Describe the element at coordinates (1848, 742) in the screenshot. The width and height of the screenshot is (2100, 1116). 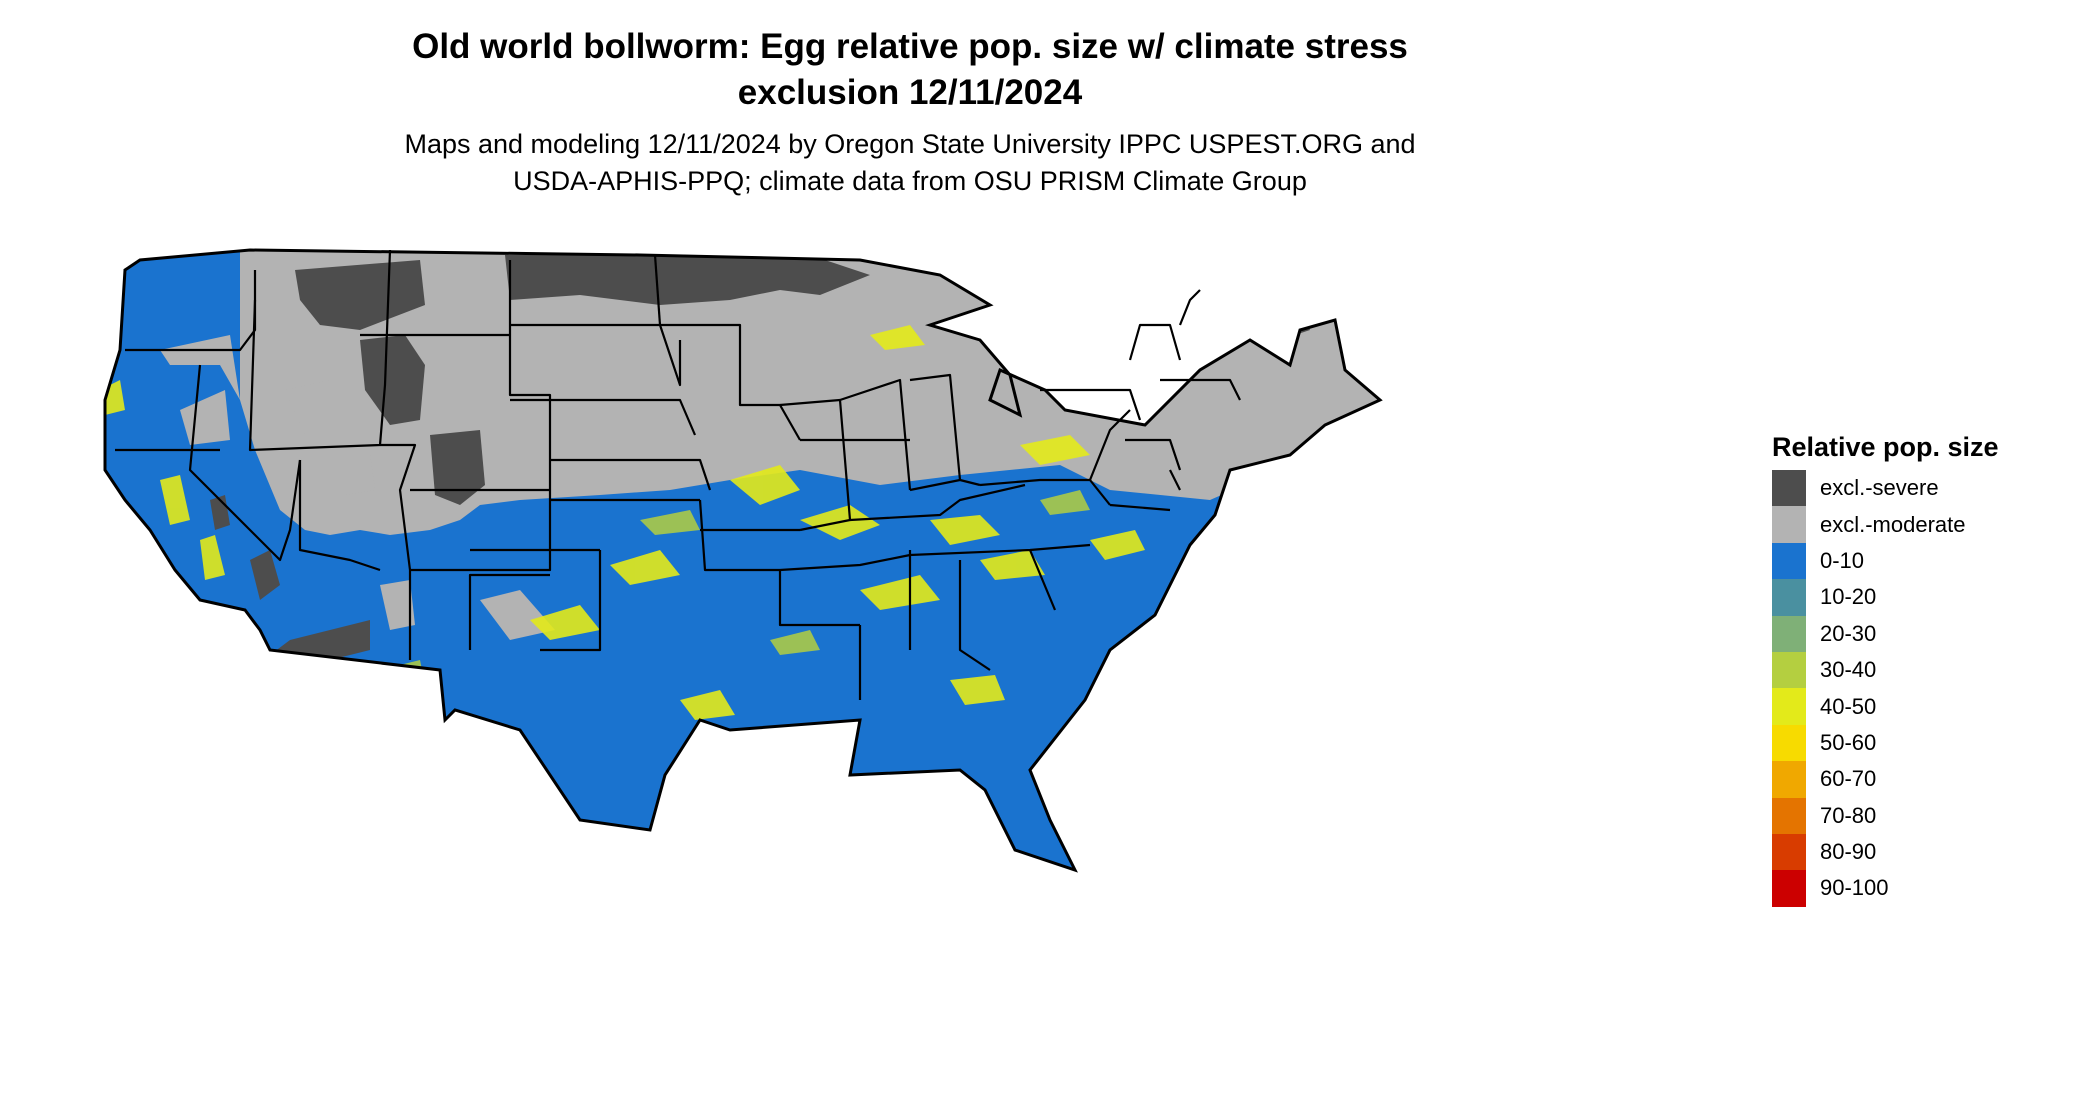
I see `legend-label: 50-60` at that location.